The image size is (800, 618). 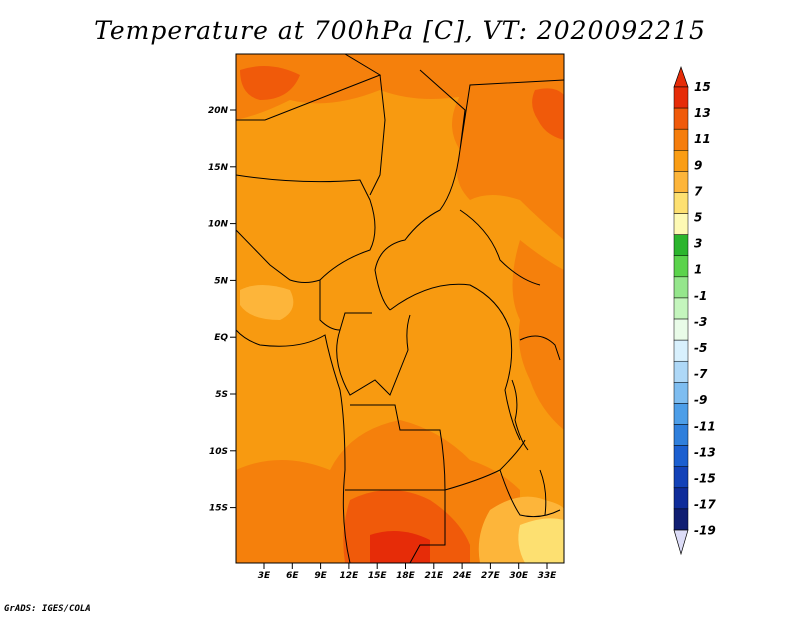 What do you see at coordinates (700, 296) in the screenshot?
I see `colorbar-label: -1` at bounding box center [700, 296].